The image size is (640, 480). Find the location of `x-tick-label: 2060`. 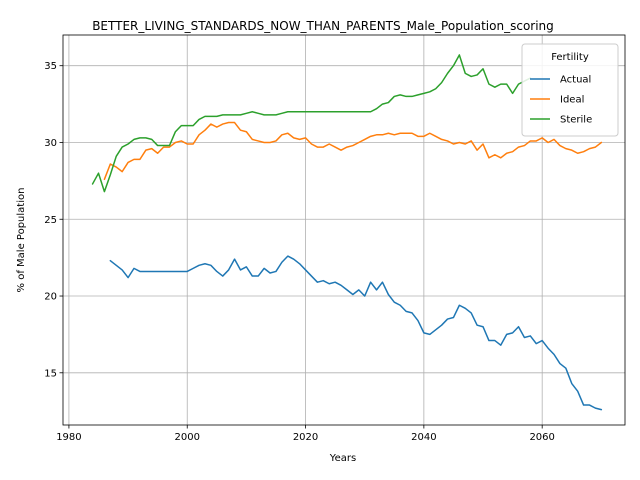

x-tick-label: 2060 is located at coordinates (541, 437).